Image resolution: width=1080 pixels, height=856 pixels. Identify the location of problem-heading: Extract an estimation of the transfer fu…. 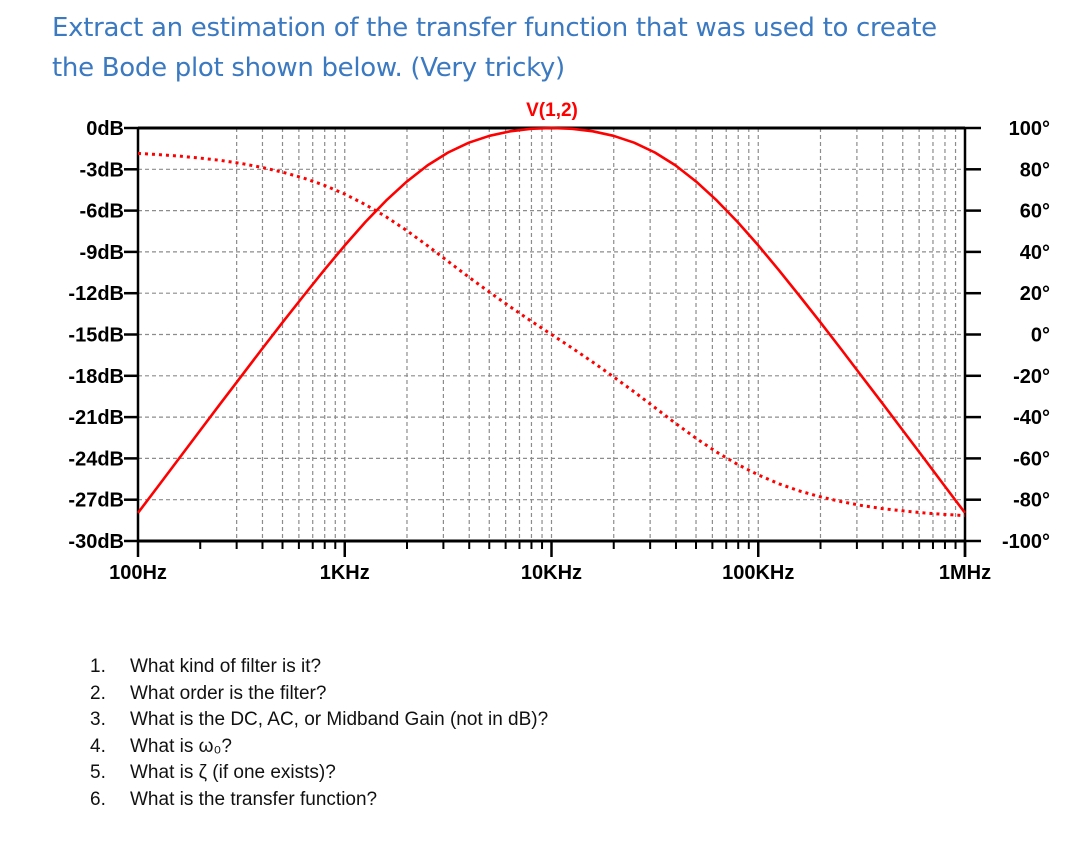
(552, 48).